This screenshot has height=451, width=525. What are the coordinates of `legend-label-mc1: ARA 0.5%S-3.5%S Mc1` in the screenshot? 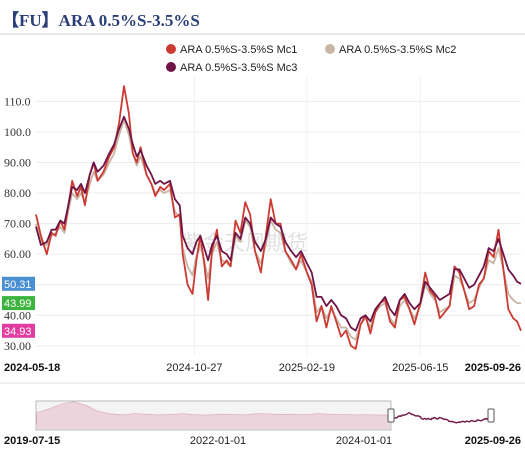 It's located at (238, 50).